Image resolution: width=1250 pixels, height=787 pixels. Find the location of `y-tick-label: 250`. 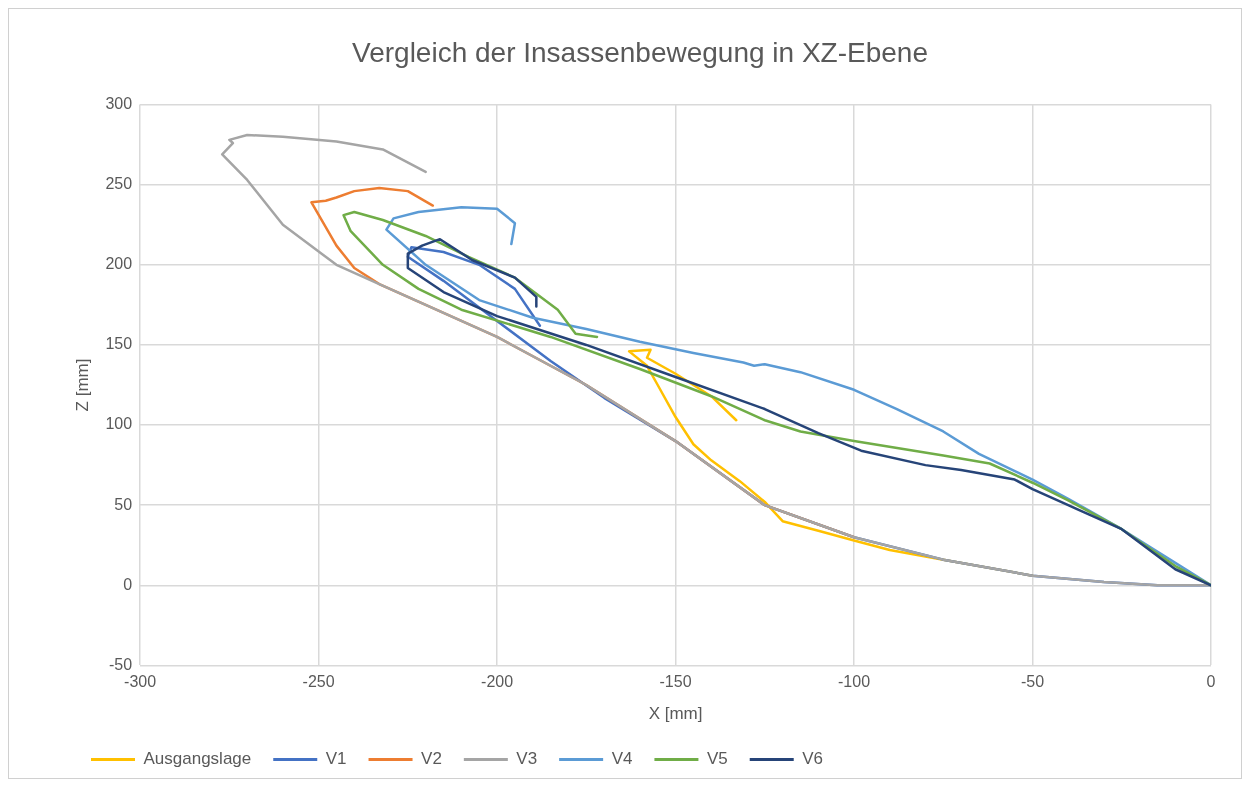

y-tick-label: 250 is located at coordinates (119, 184).